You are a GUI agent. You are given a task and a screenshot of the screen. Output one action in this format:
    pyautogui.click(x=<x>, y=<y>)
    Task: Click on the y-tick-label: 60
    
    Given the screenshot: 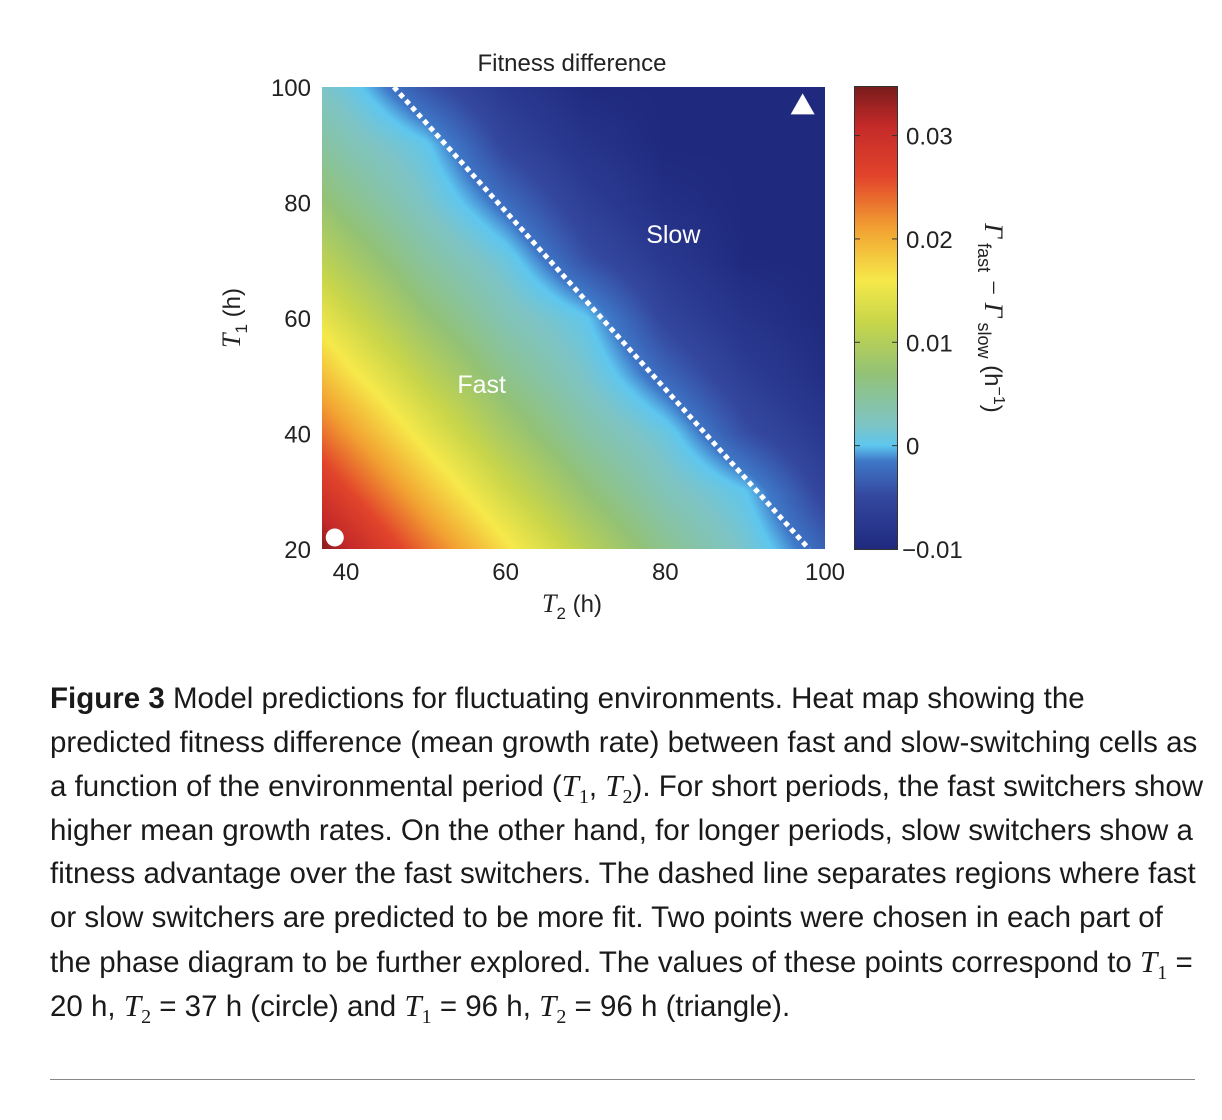 What is the action you would take?
    pyautogui.click(x=297, y=319)
    